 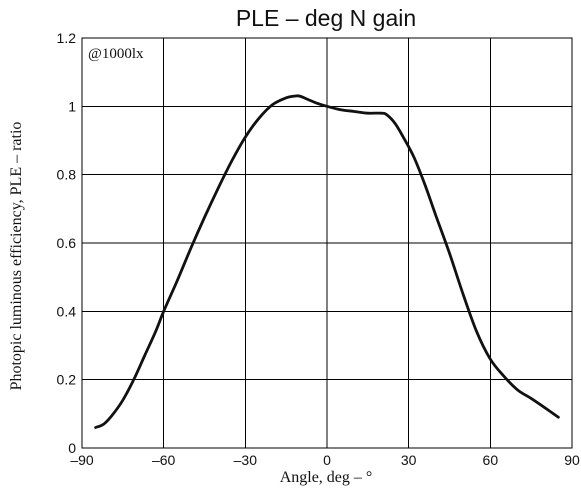 What do you see at coordinates (67, 243) in the screenshot?
I see `y-tick-label: 0.6` at bounding box center [67, 243].